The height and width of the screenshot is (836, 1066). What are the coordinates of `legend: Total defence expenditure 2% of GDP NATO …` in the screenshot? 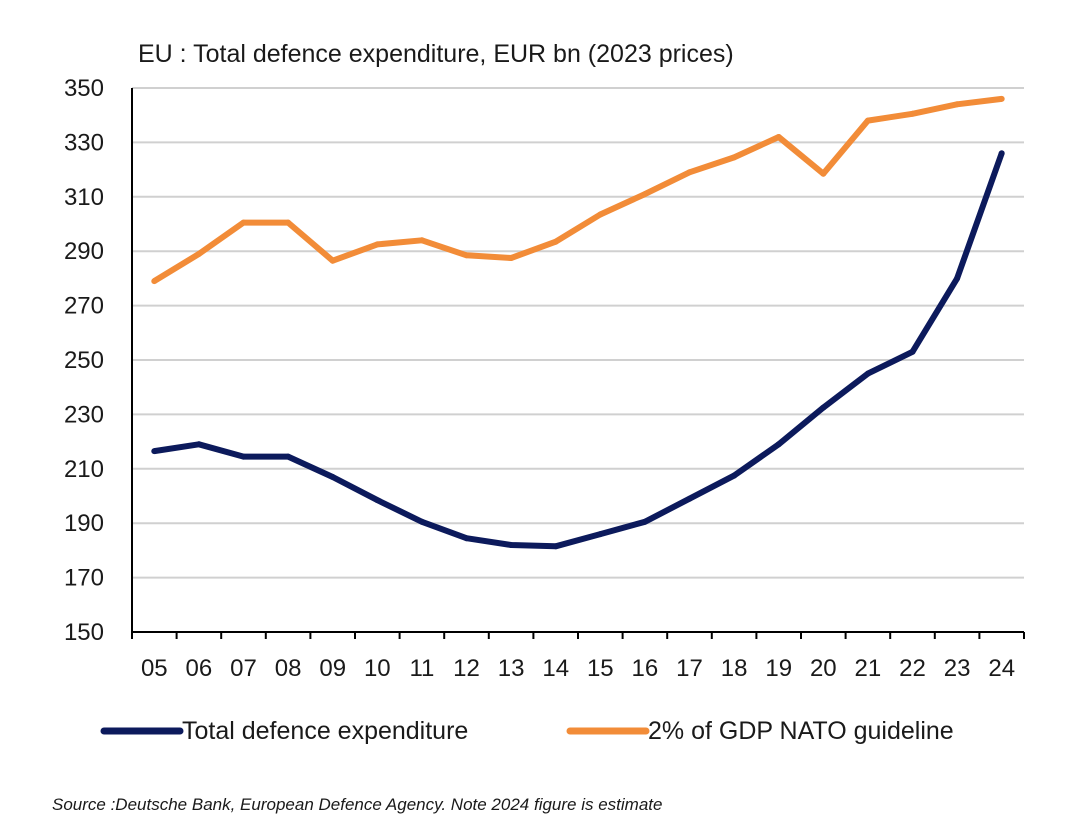 It's located at (527, 731).